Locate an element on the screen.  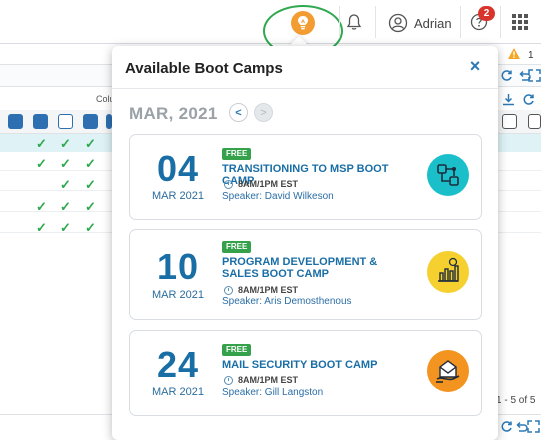
next-month-button: > is located at coordinates (263, 112).